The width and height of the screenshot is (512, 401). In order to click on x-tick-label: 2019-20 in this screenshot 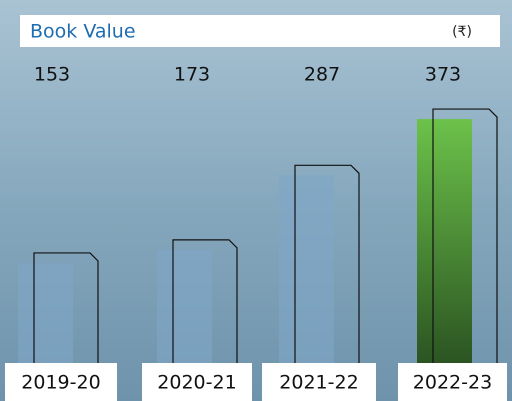, I will do `click(60, 383)`.